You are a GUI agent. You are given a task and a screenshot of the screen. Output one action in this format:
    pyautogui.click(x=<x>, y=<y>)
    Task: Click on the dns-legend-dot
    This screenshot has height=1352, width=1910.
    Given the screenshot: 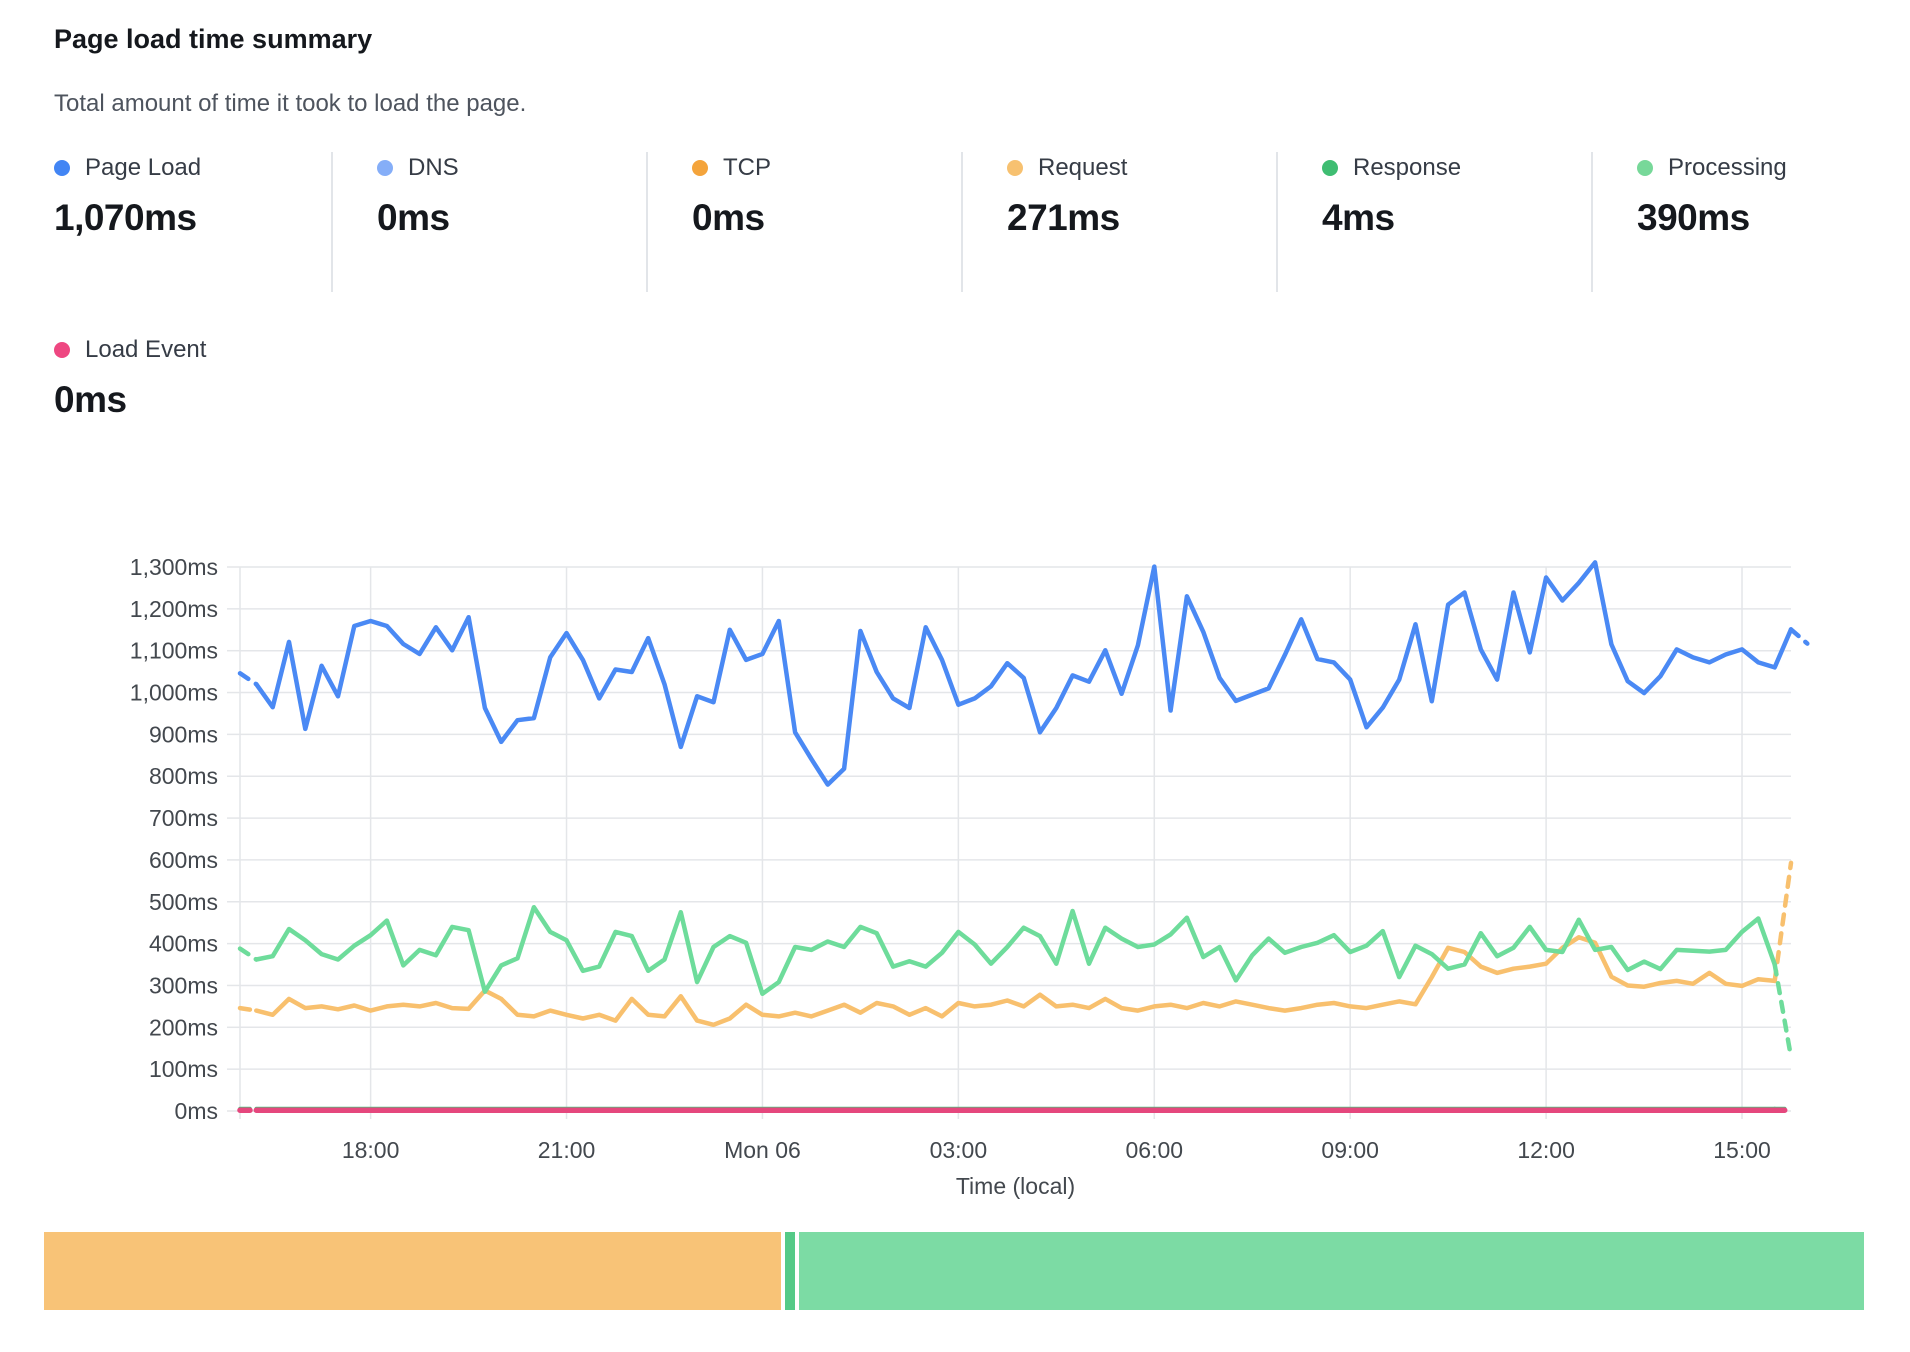 What is the action you would take?
    pyautogui.click(x=385, y=168)
    